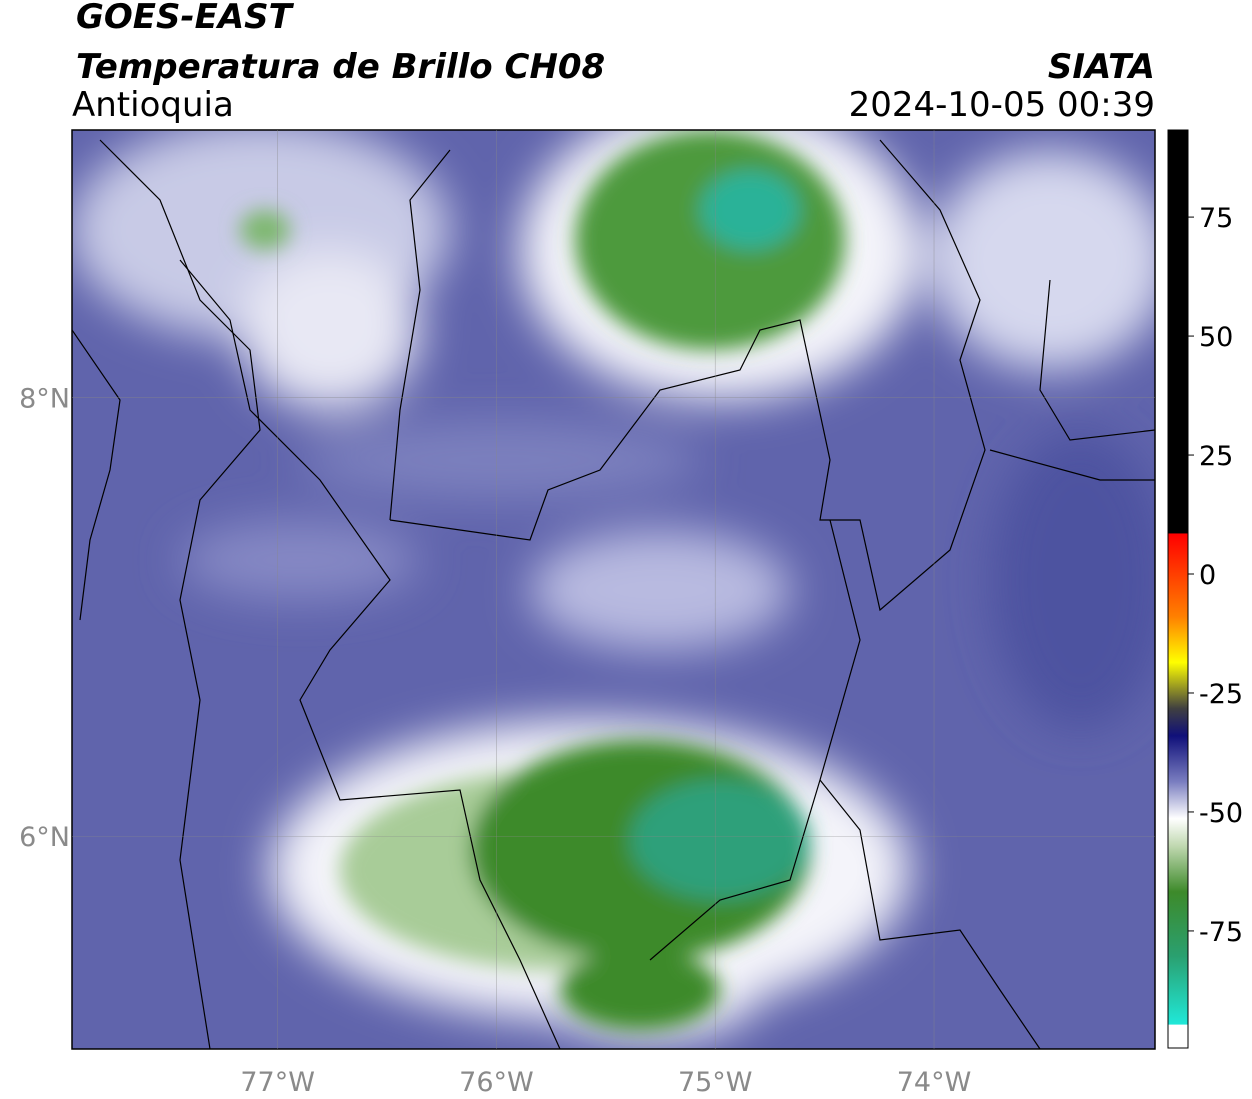  What do you see at coordinates (44, 837) in the screenshot?
I see `lat-tick-label: 6°N` at bounding box center [44, 837].